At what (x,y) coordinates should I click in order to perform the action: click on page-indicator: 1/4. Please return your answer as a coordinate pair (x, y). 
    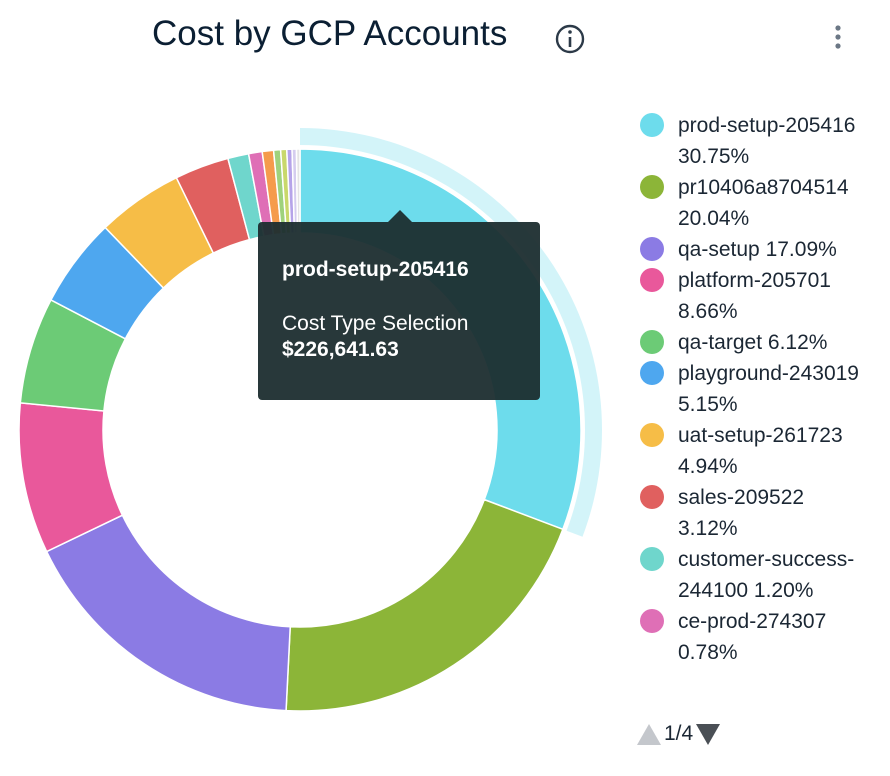
    Looking at the image, I should click on (679, 733).